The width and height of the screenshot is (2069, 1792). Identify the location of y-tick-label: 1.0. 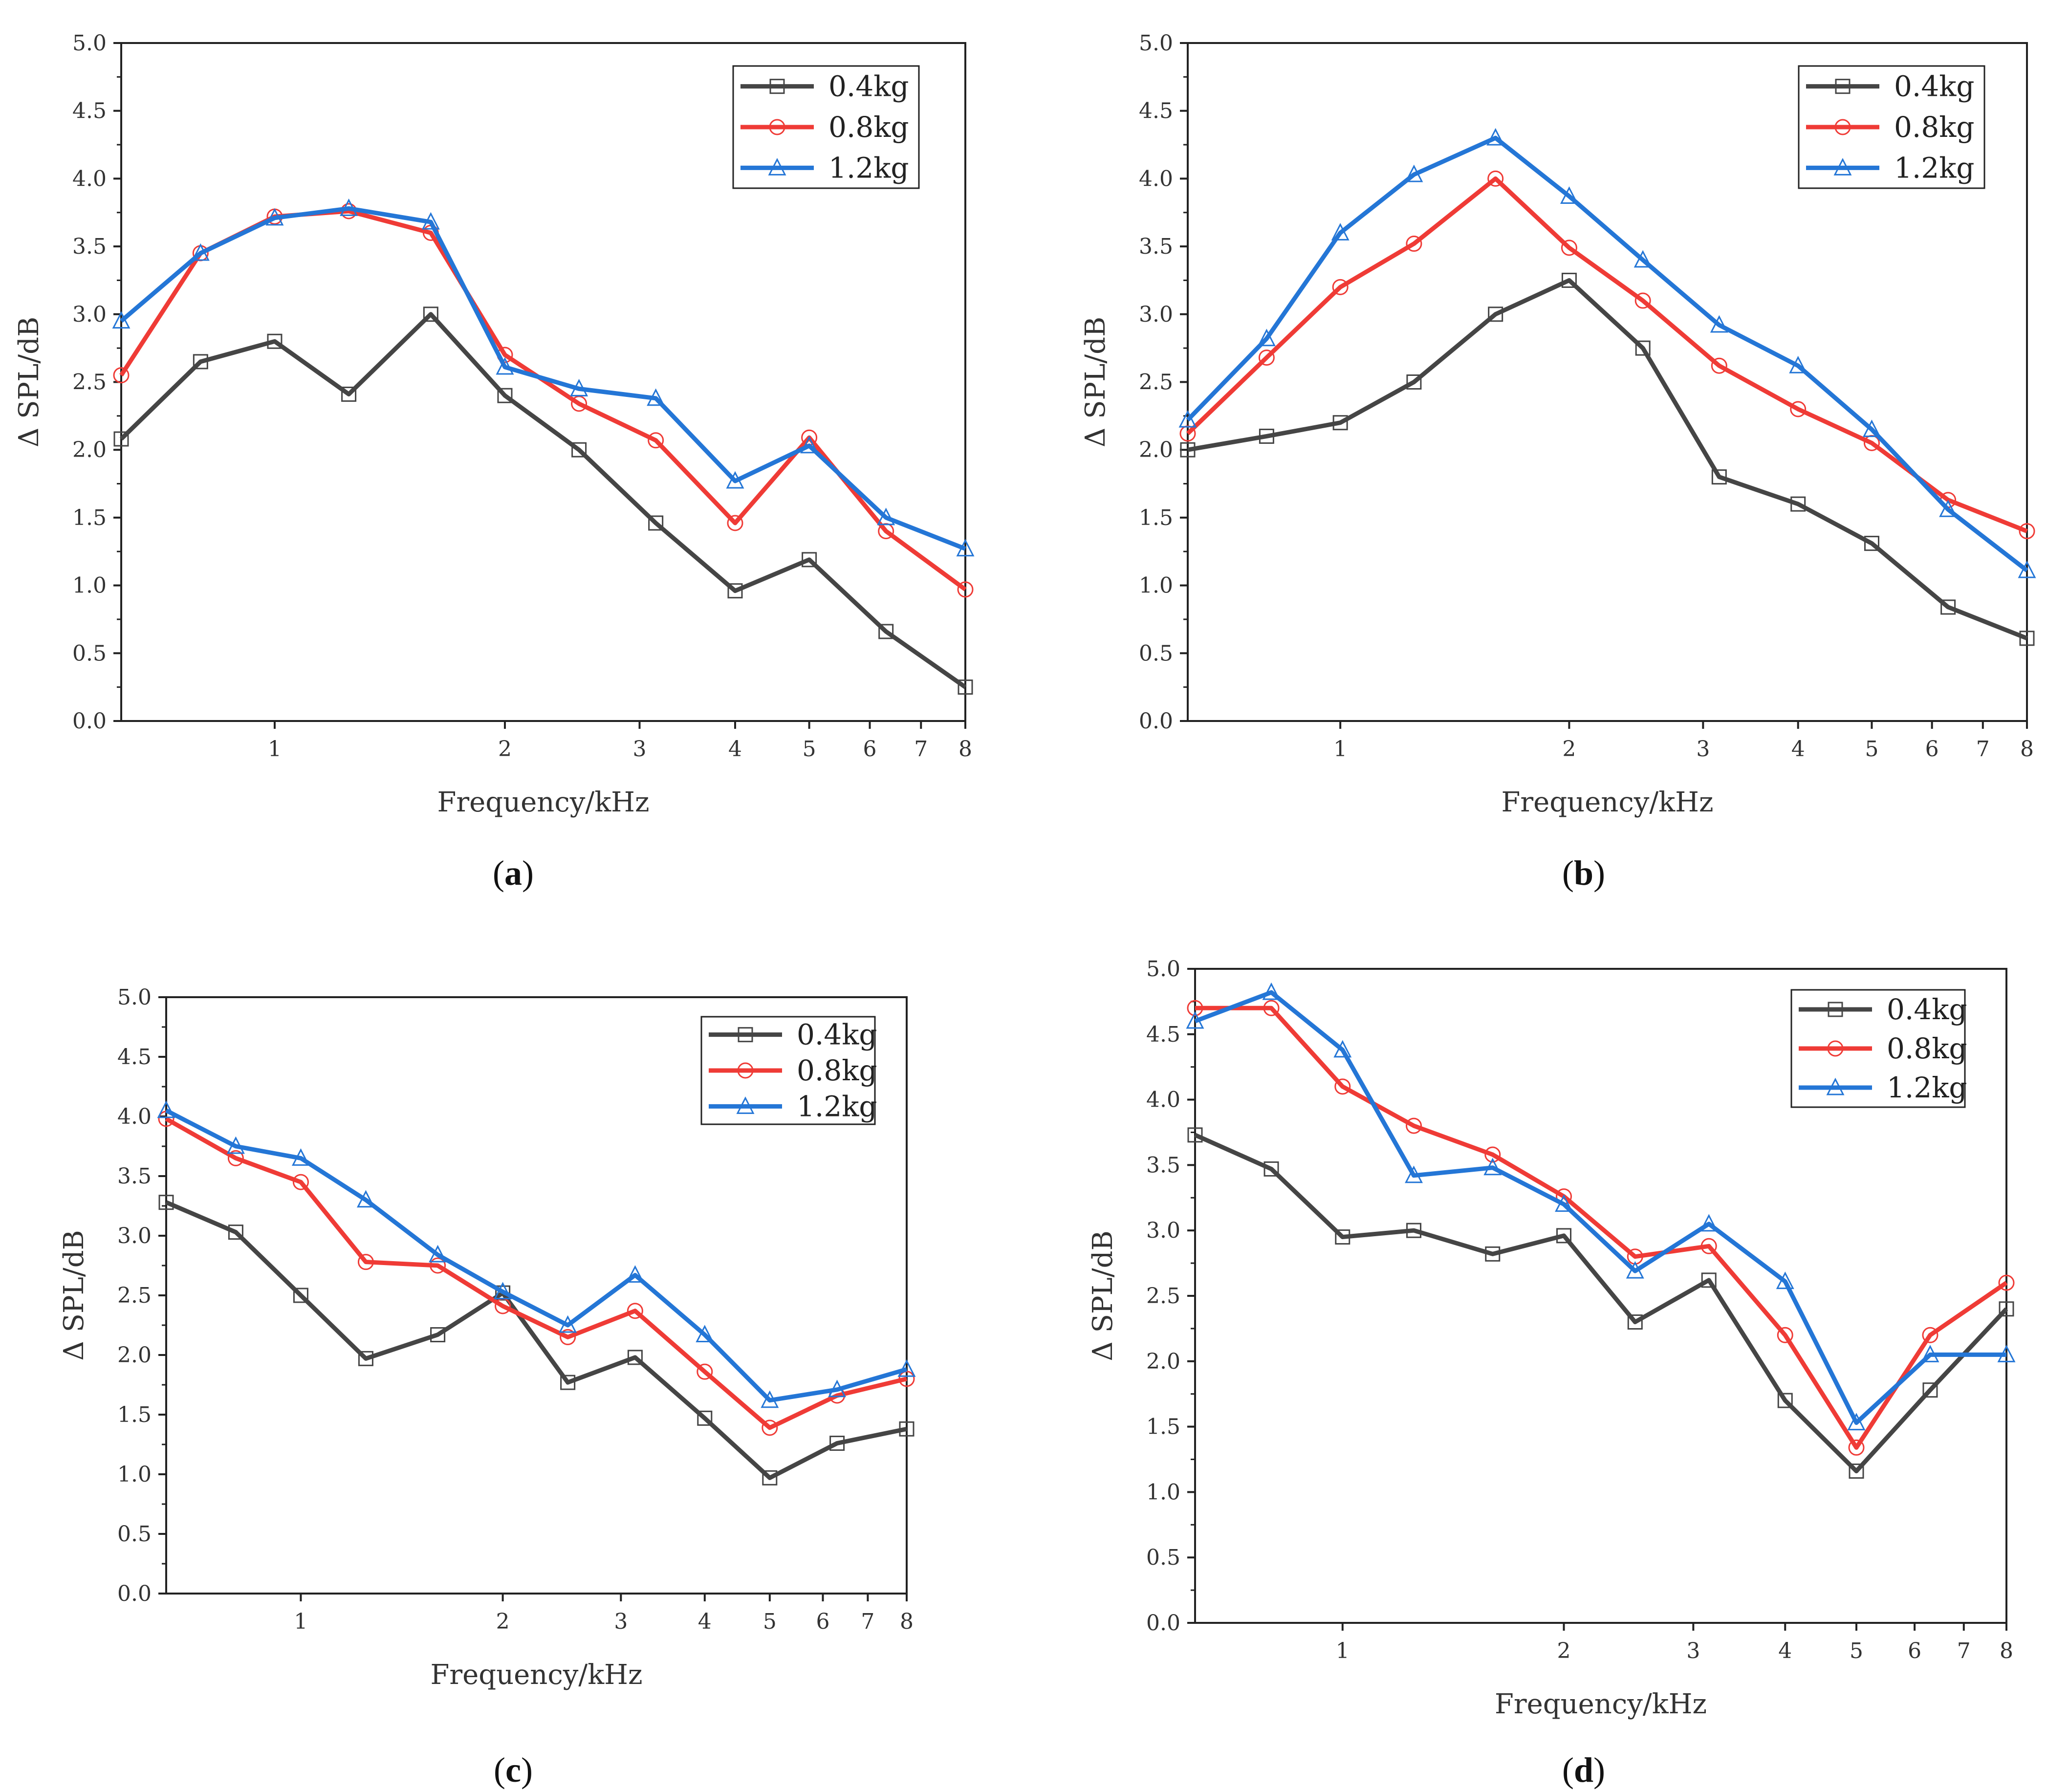
(1163, 1492).